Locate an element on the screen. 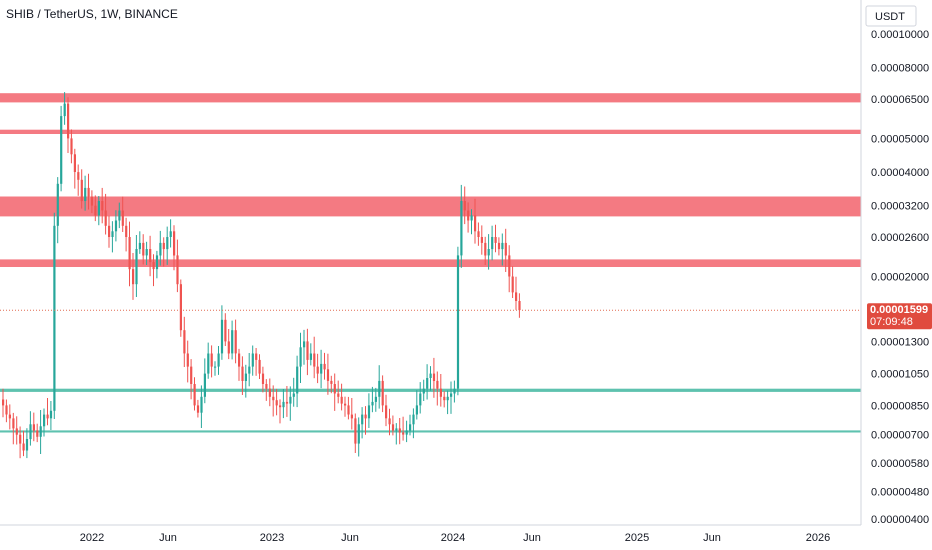  price-tick-label: 0.00000480 is located at coordinates (900, 493).